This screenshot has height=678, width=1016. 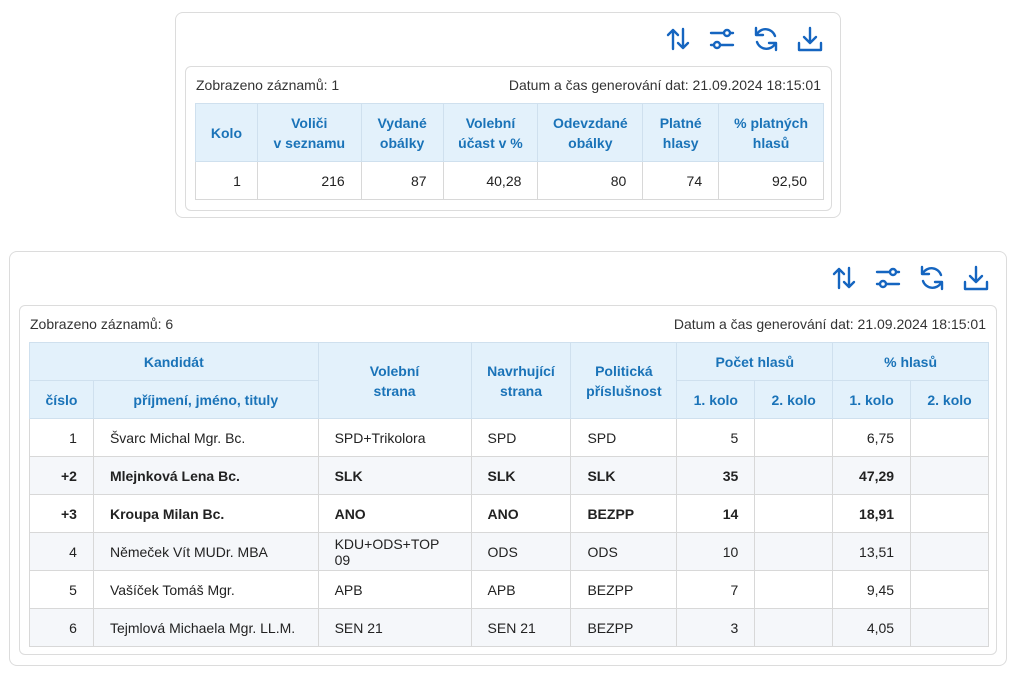 I want to click on table-cell: 87, so click(x=402, y=180).